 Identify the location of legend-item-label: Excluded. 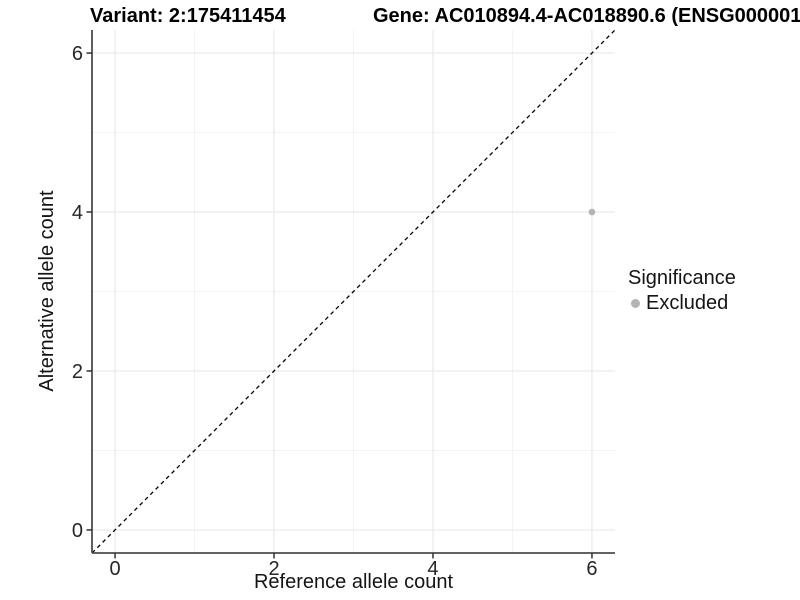
(687, 303).